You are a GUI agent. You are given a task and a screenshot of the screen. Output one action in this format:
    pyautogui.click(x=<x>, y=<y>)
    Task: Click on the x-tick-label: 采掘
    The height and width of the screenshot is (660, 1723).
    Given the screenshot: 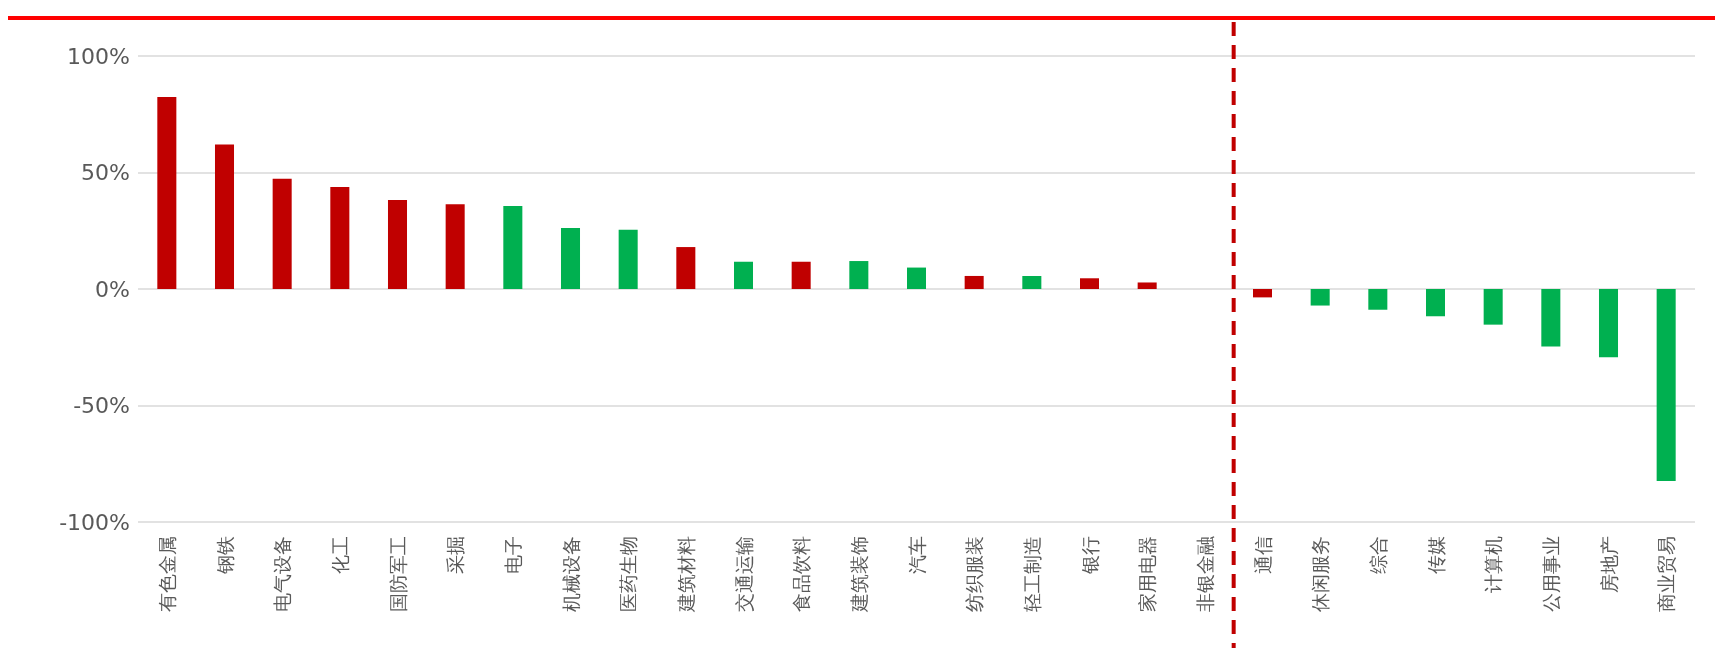 What is the action you would take?
    pyautogui.click(x=455, y=555)
    